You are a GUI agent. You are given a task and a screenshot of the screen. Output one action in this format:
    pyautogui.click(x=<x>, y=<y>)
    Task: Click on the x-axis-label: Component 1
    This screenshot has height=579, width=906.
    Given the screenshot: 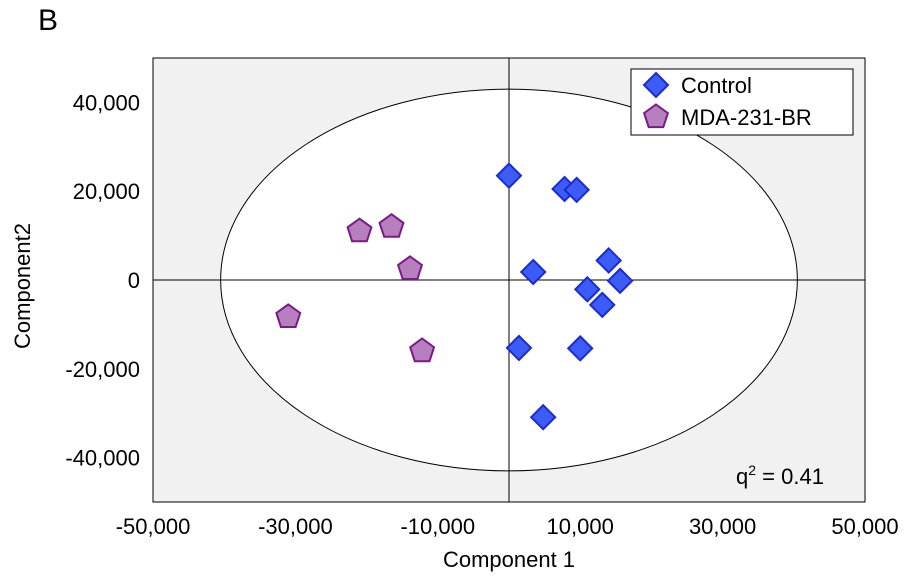 What is the action you would take?
    pyautogui.click(x=509, y=559)
    